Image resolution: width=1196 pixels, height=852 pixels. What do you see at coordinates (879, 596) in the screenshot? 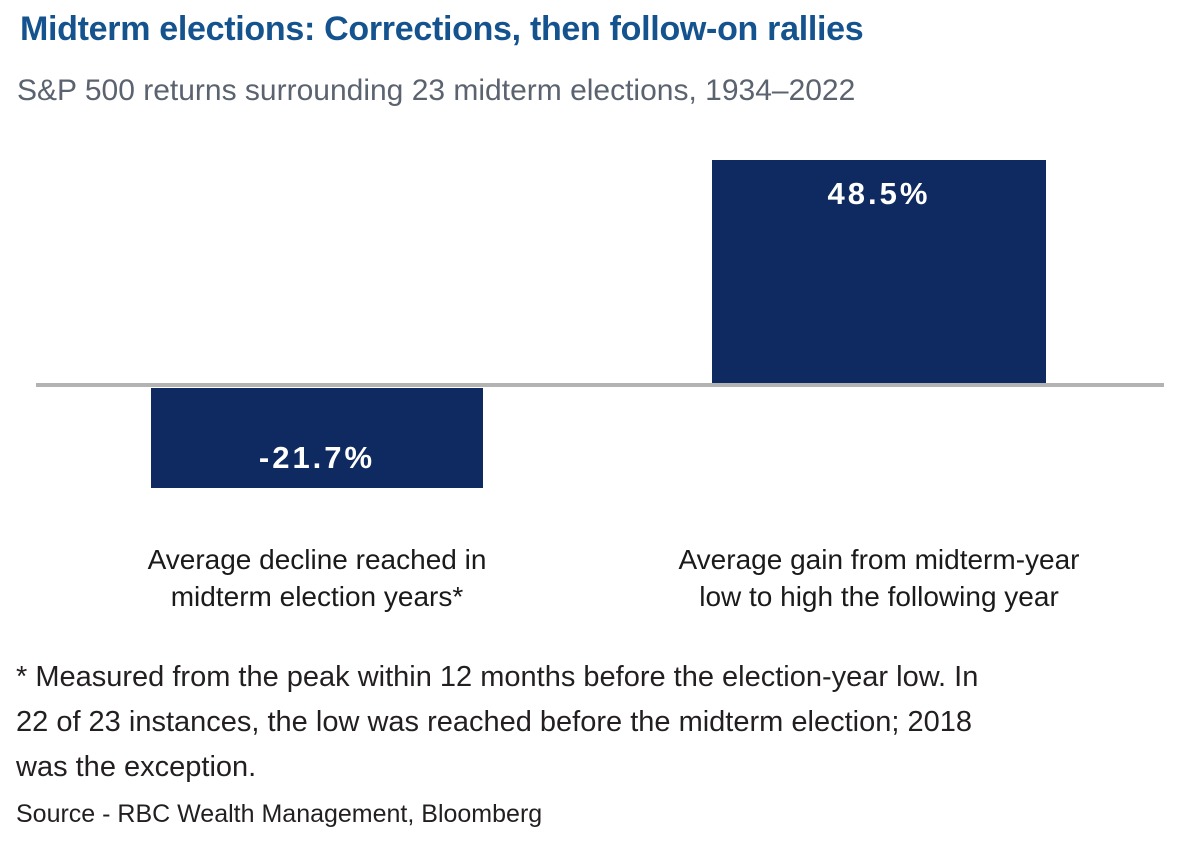
I see `category-label-gain-line2: low to high the following year` at bounding box center [879, 596].